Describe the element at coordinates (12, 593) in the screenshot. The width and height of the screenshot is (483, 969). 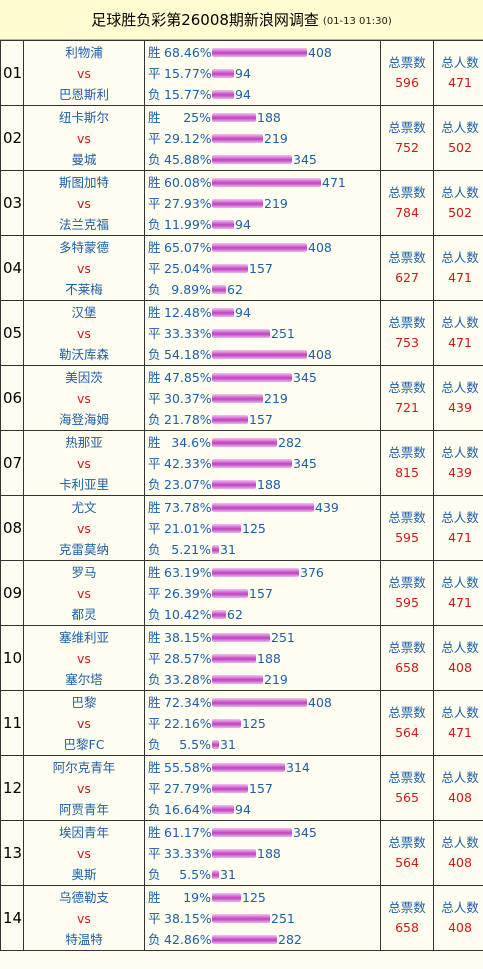
I see `match-number: 09` at that location.